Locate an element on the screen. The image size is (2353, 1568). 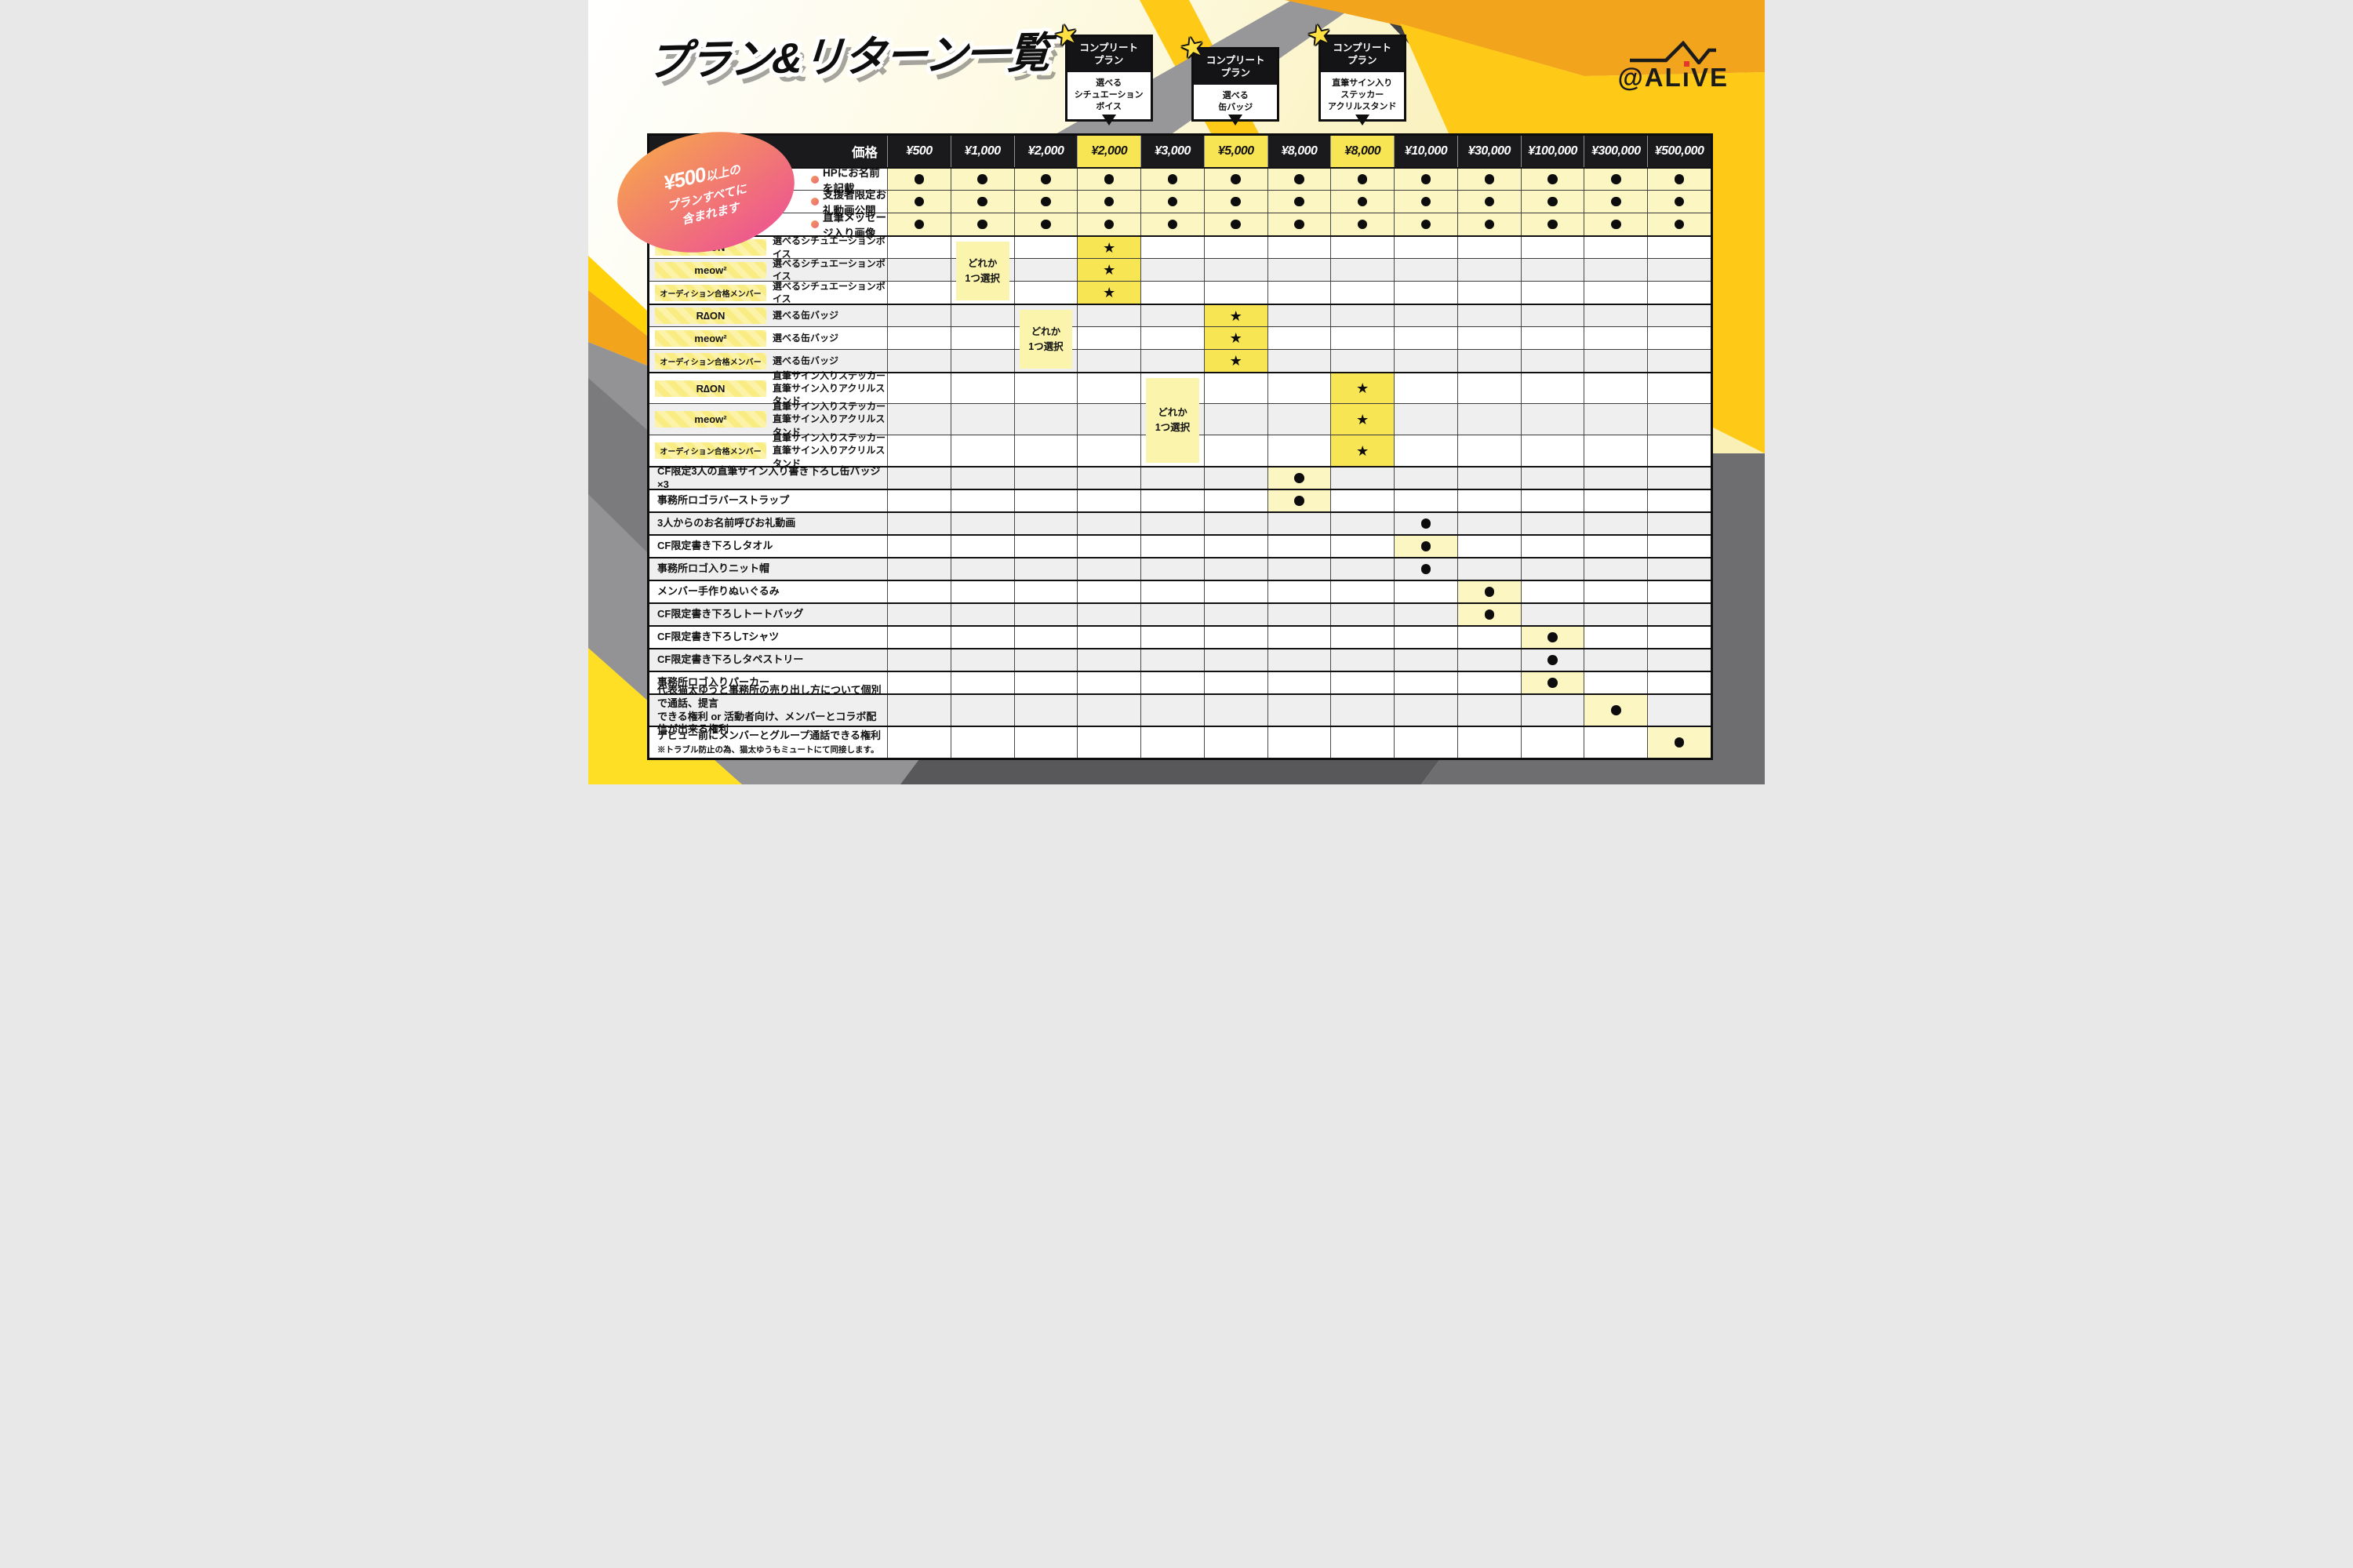
item-label-text: 事務所ロゴ入りパーカー is located at coordinates (713, 682).